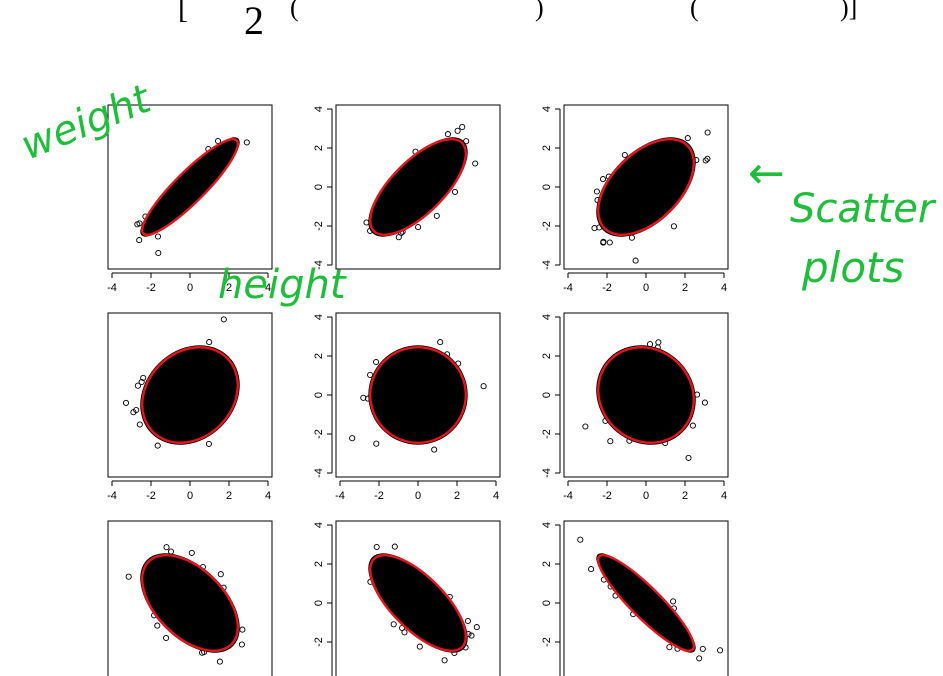  I want to click on scatter-panel-r3c1, so click(190, 598).